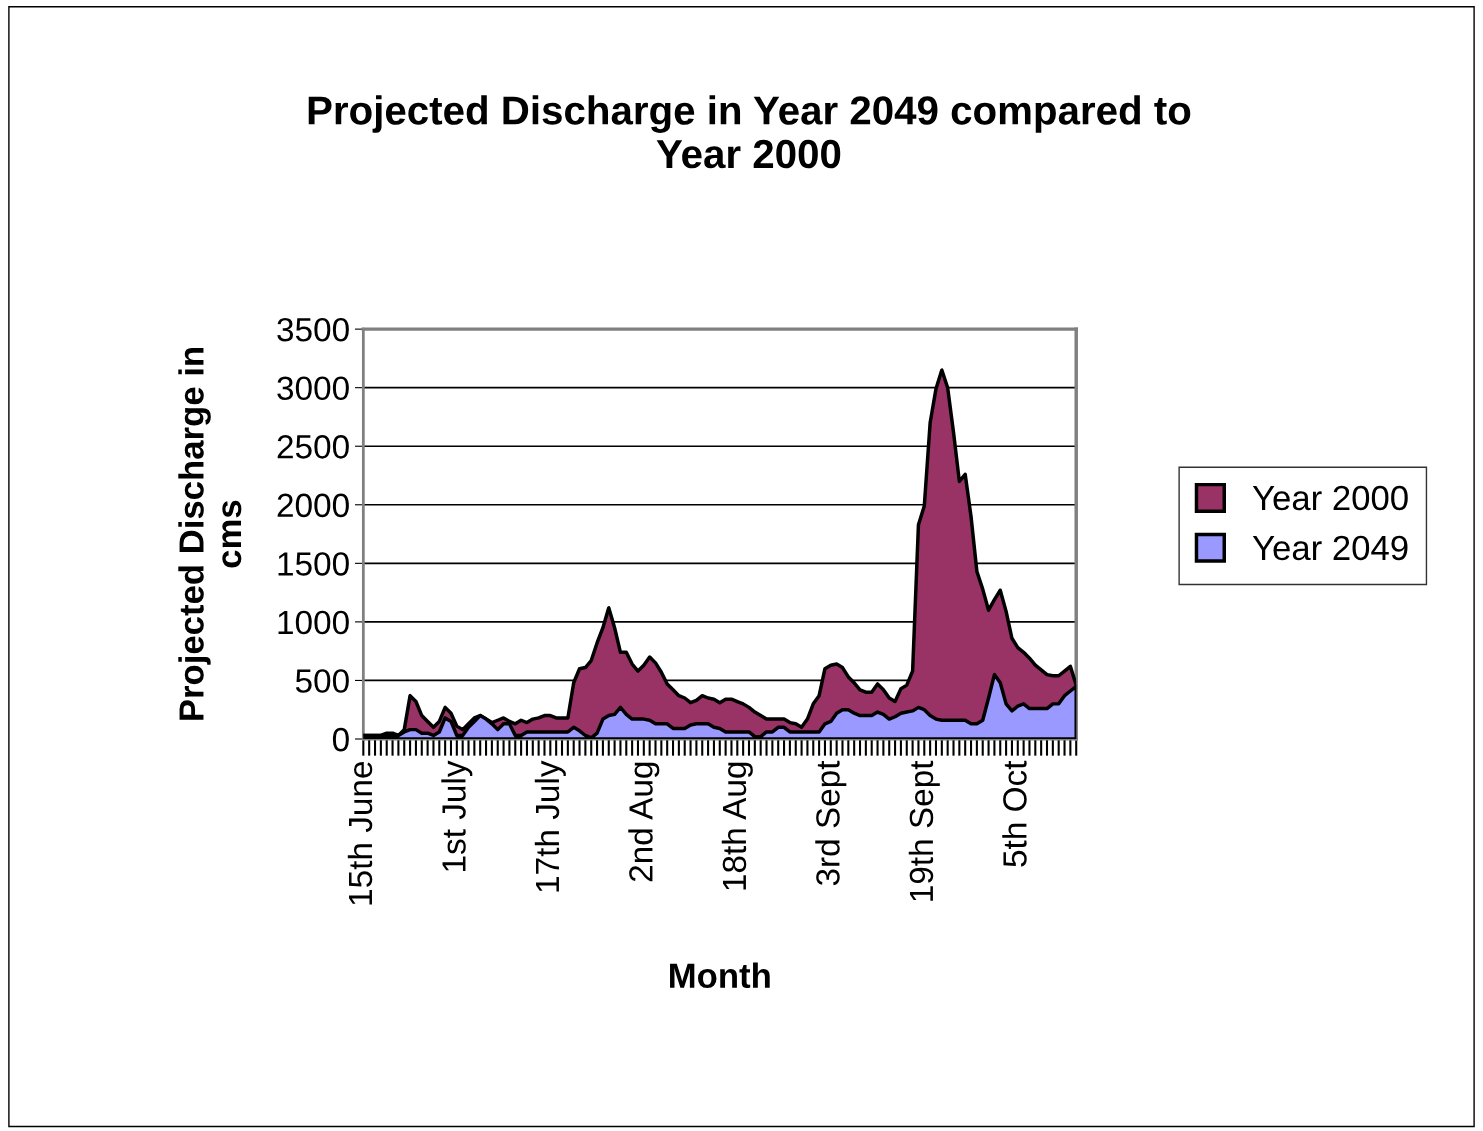 The height and width of the screenshot is (1131, 1483). What do you see at coordinates (313, 447) in the screenshot?
I see `y-tick-label: 2500` at bounding box center [313, 447].